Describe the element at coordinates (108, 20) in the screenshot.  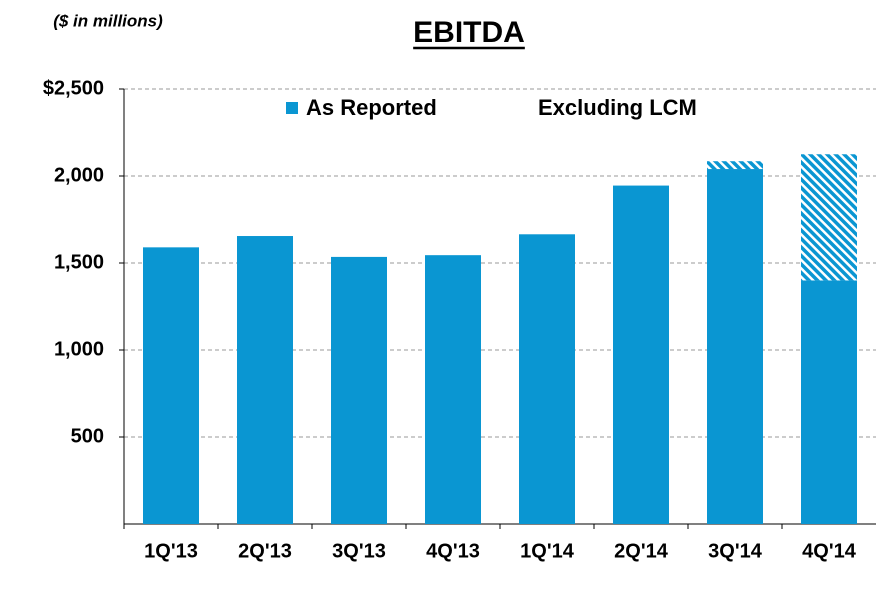
I see `chart-subtitle: ($ in millions)` at that location.